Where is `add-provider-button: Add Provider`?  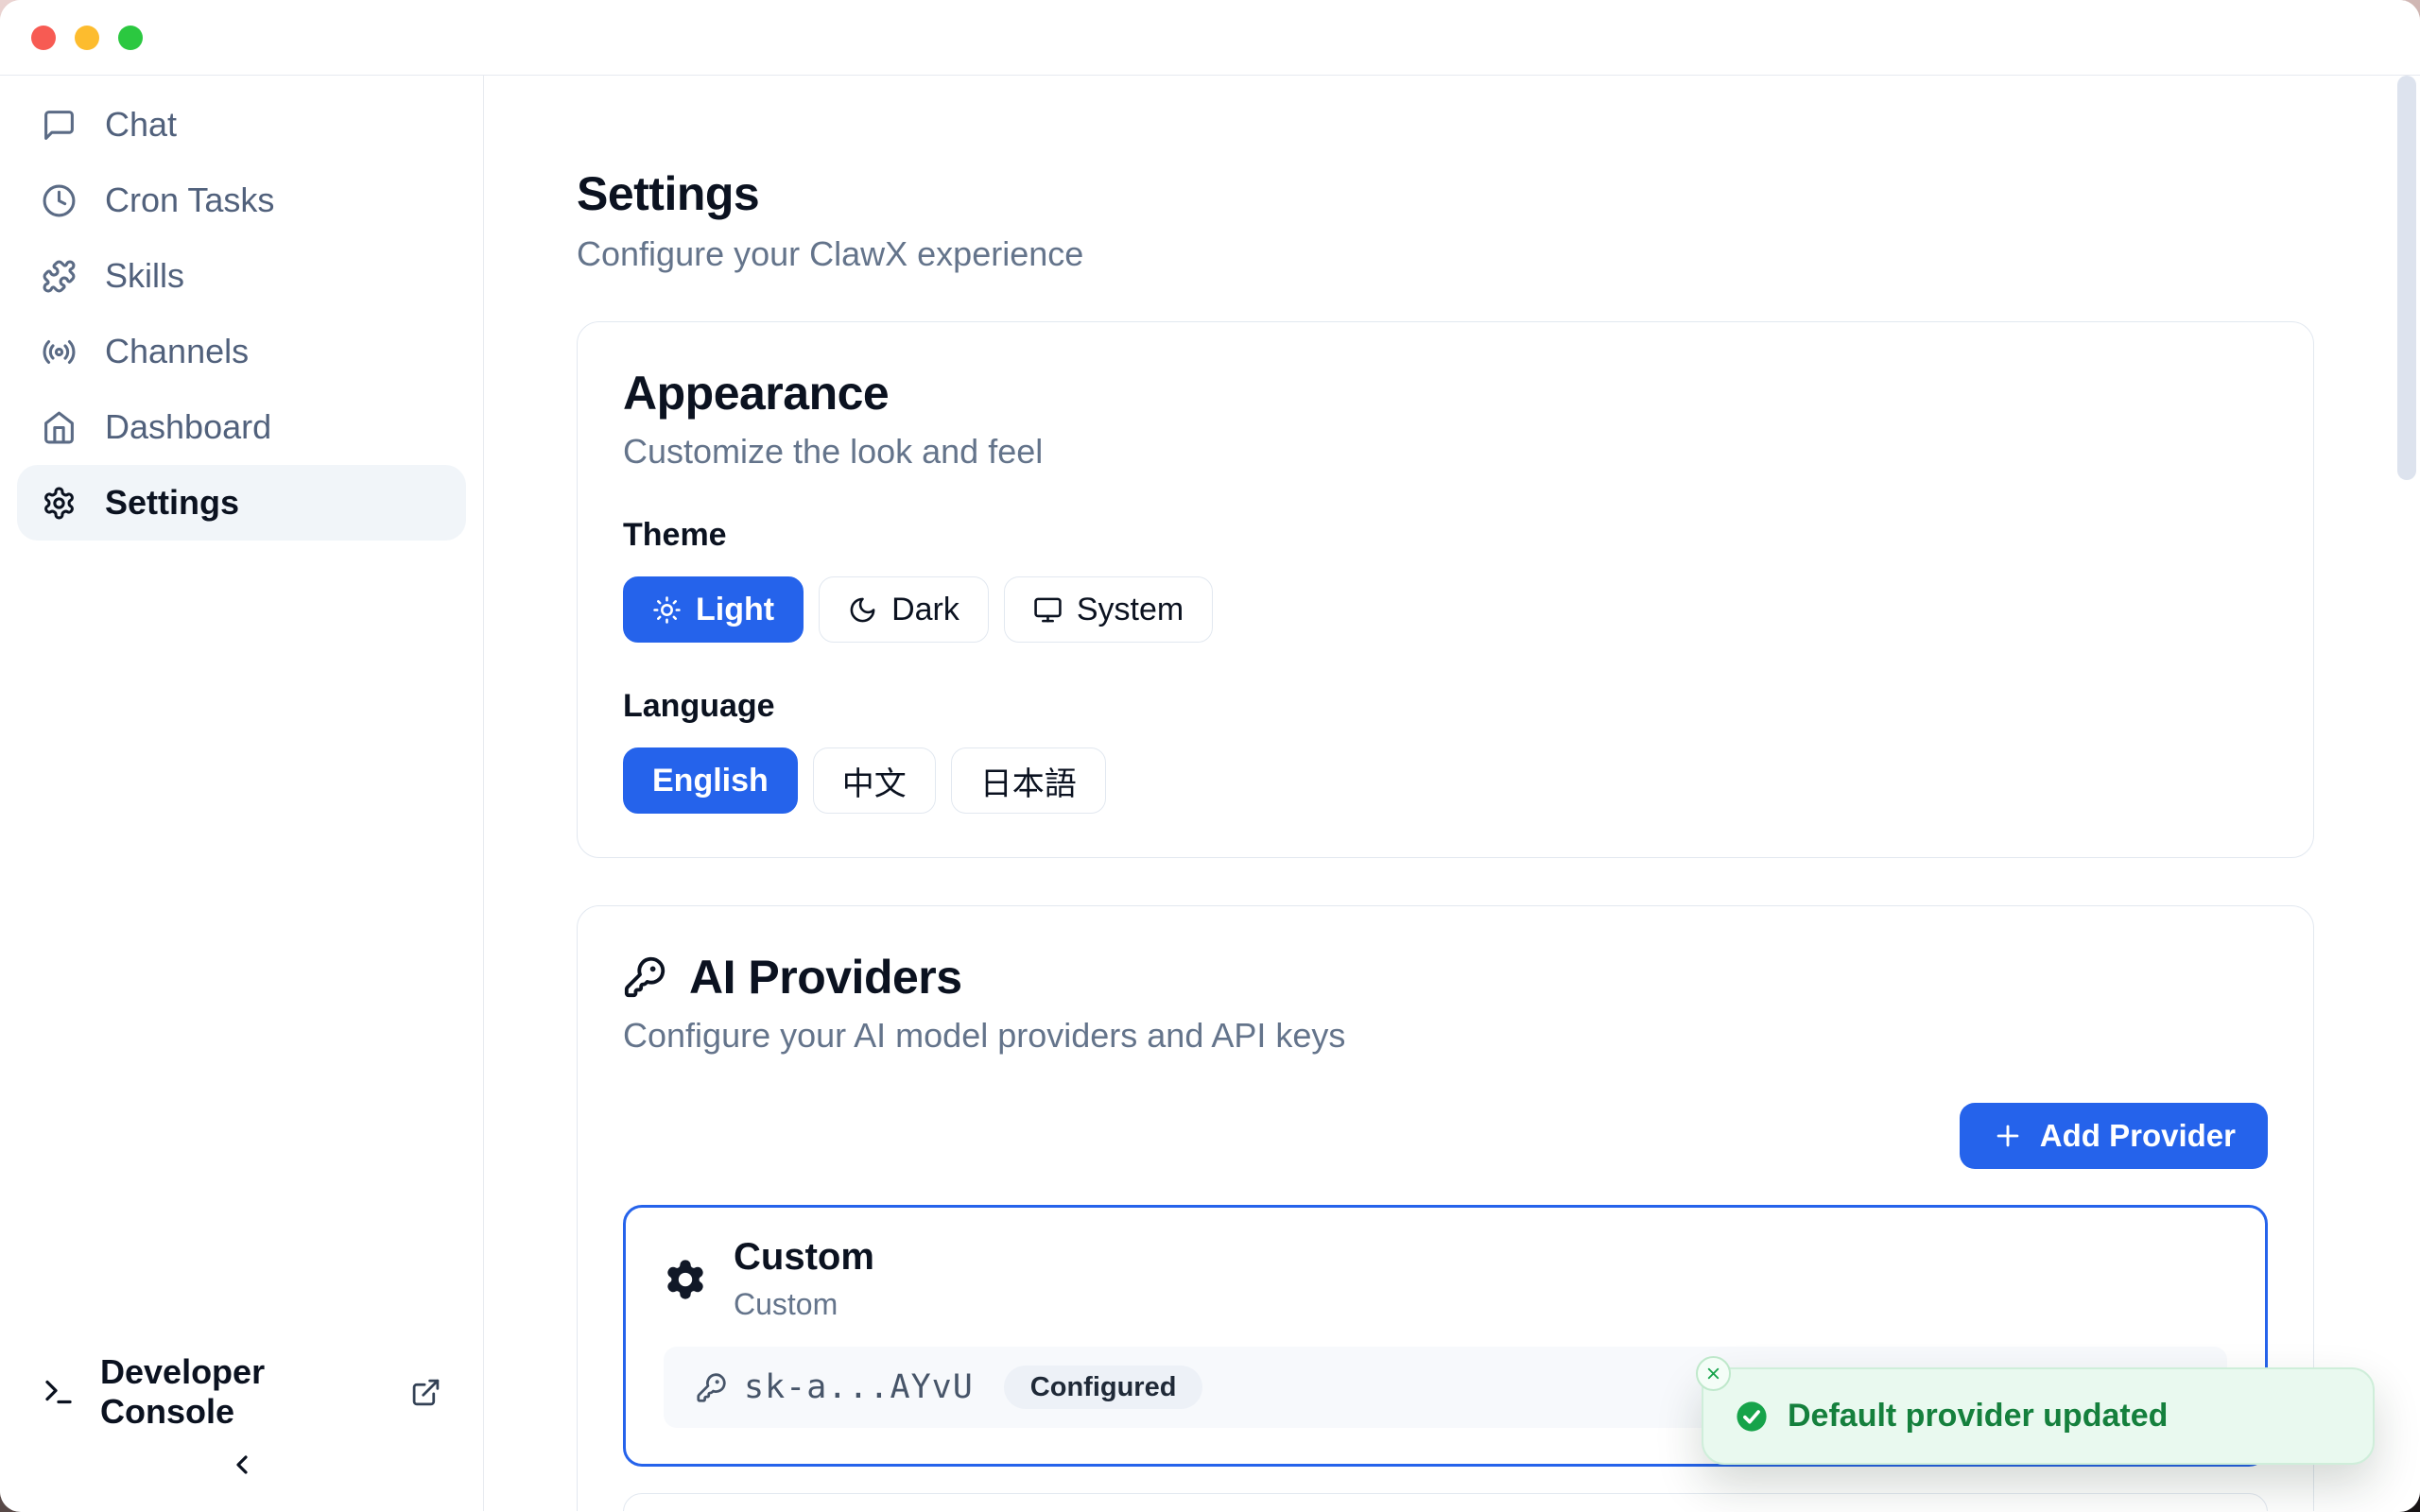 add-provider-button: Add Provider is located at coordinates (2113, 1136).